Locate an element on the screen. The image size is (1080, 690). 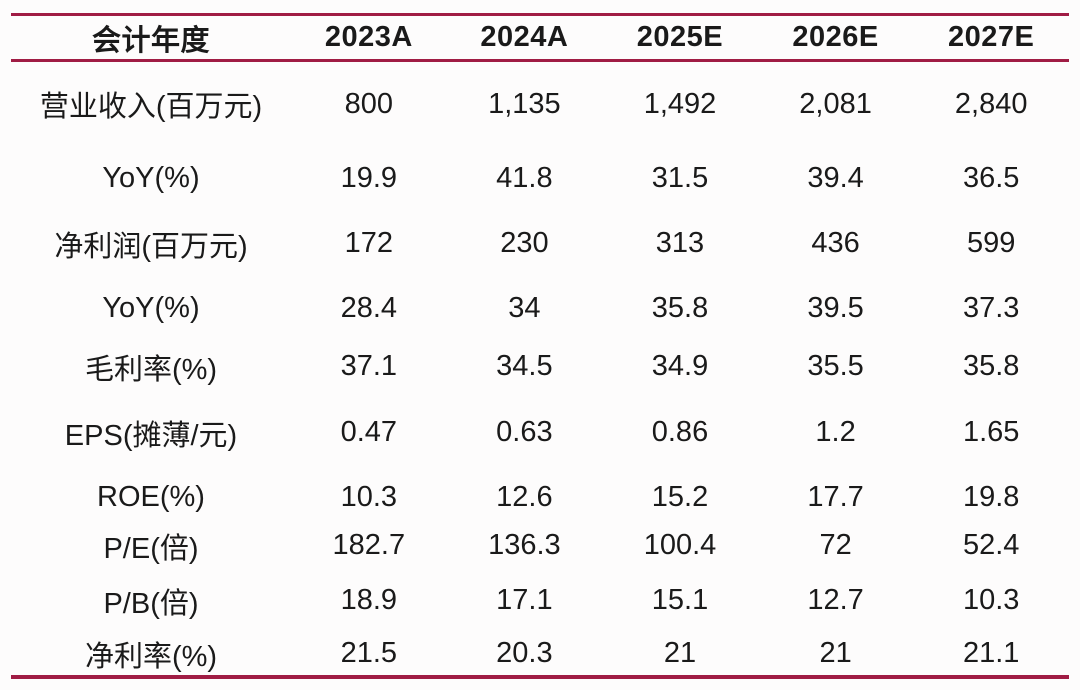
table-header-row: 会计年度 2023A 2024A 2025E 2026E 2027E is located at coordinates (540, 38).